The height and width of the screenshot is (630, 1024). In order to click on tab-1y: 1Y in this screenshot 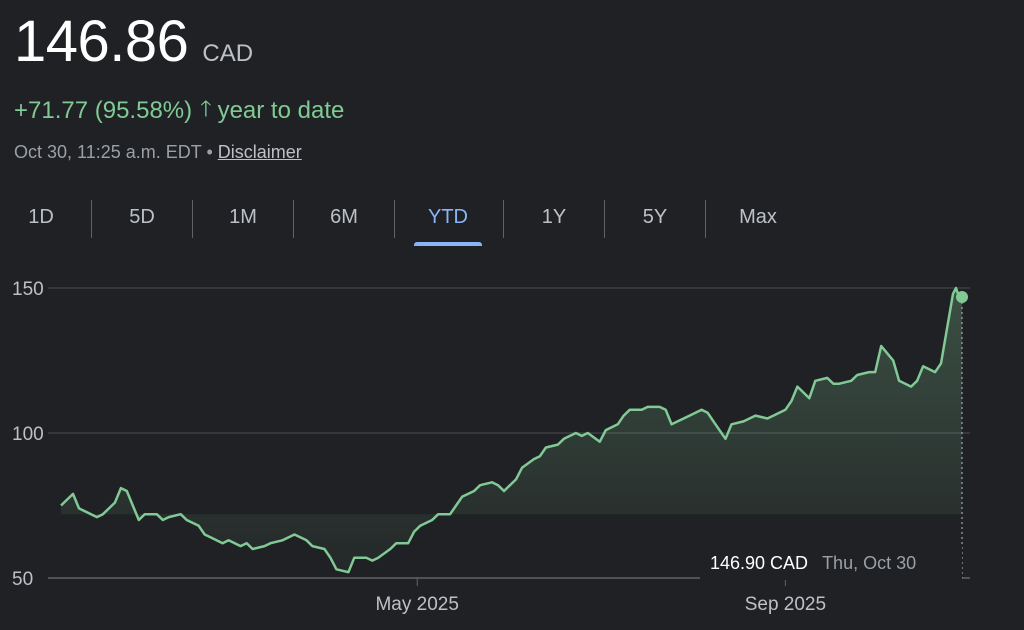, I will do `click(554, 221)`.